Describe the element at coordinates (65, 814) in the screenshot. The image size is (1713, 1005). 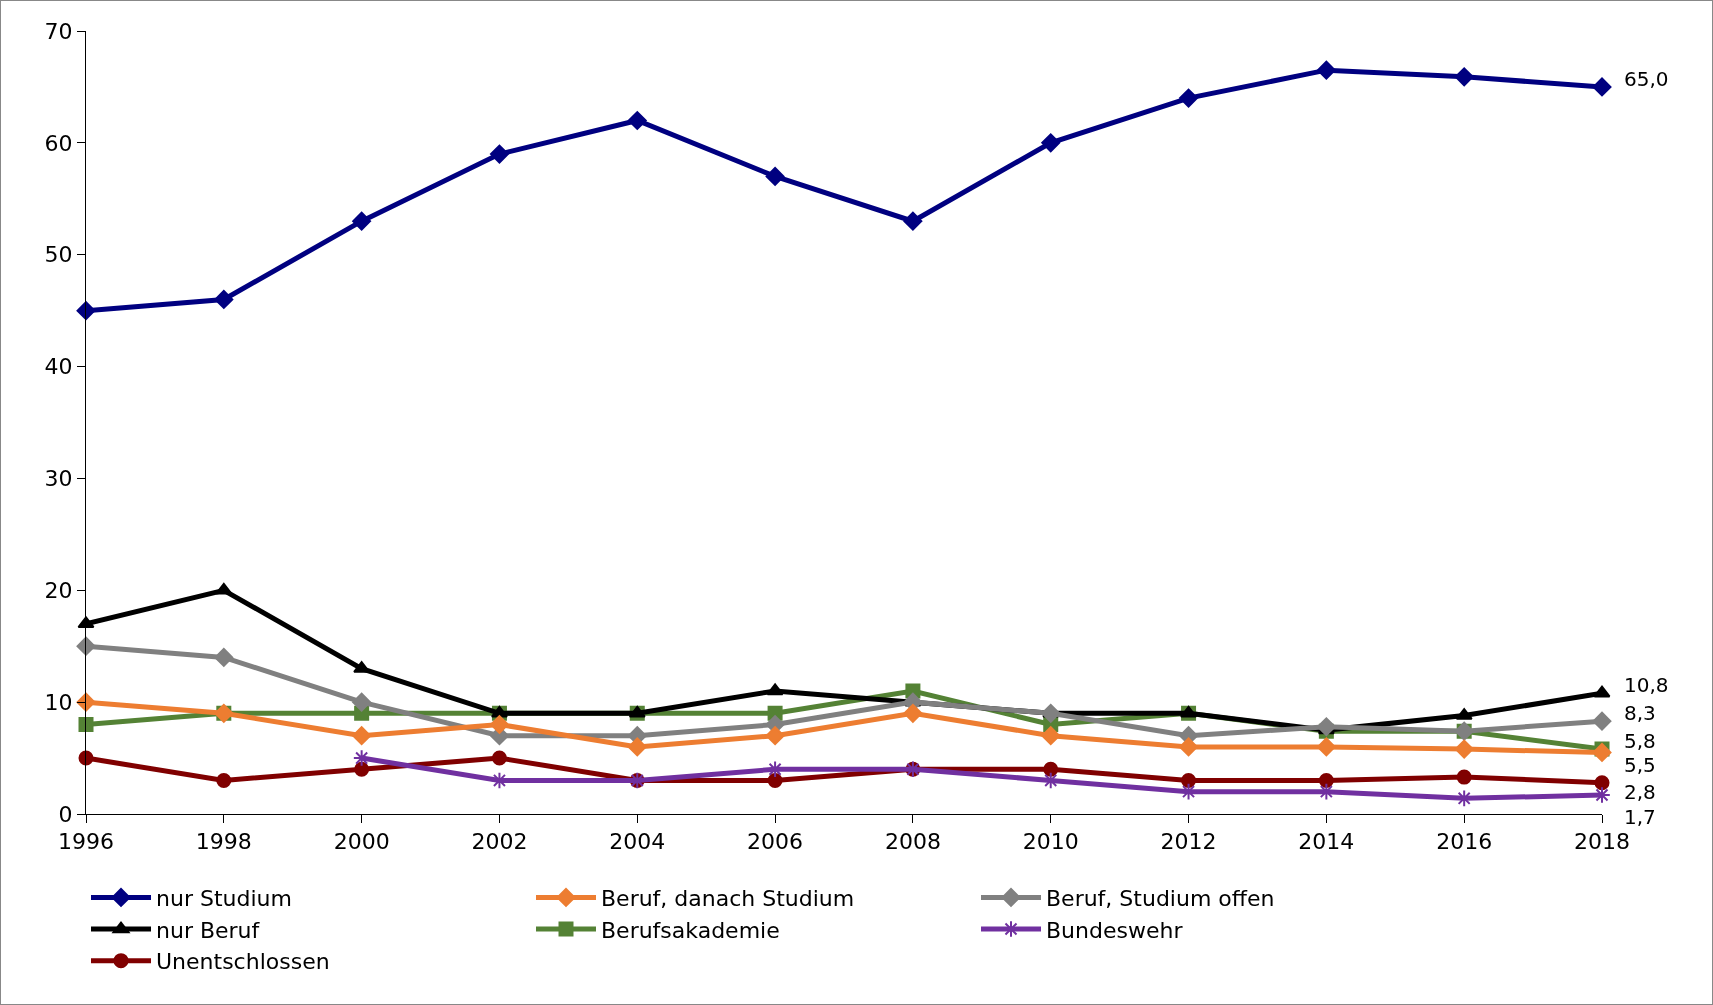
I see `y-tick-label: 0` at that location.